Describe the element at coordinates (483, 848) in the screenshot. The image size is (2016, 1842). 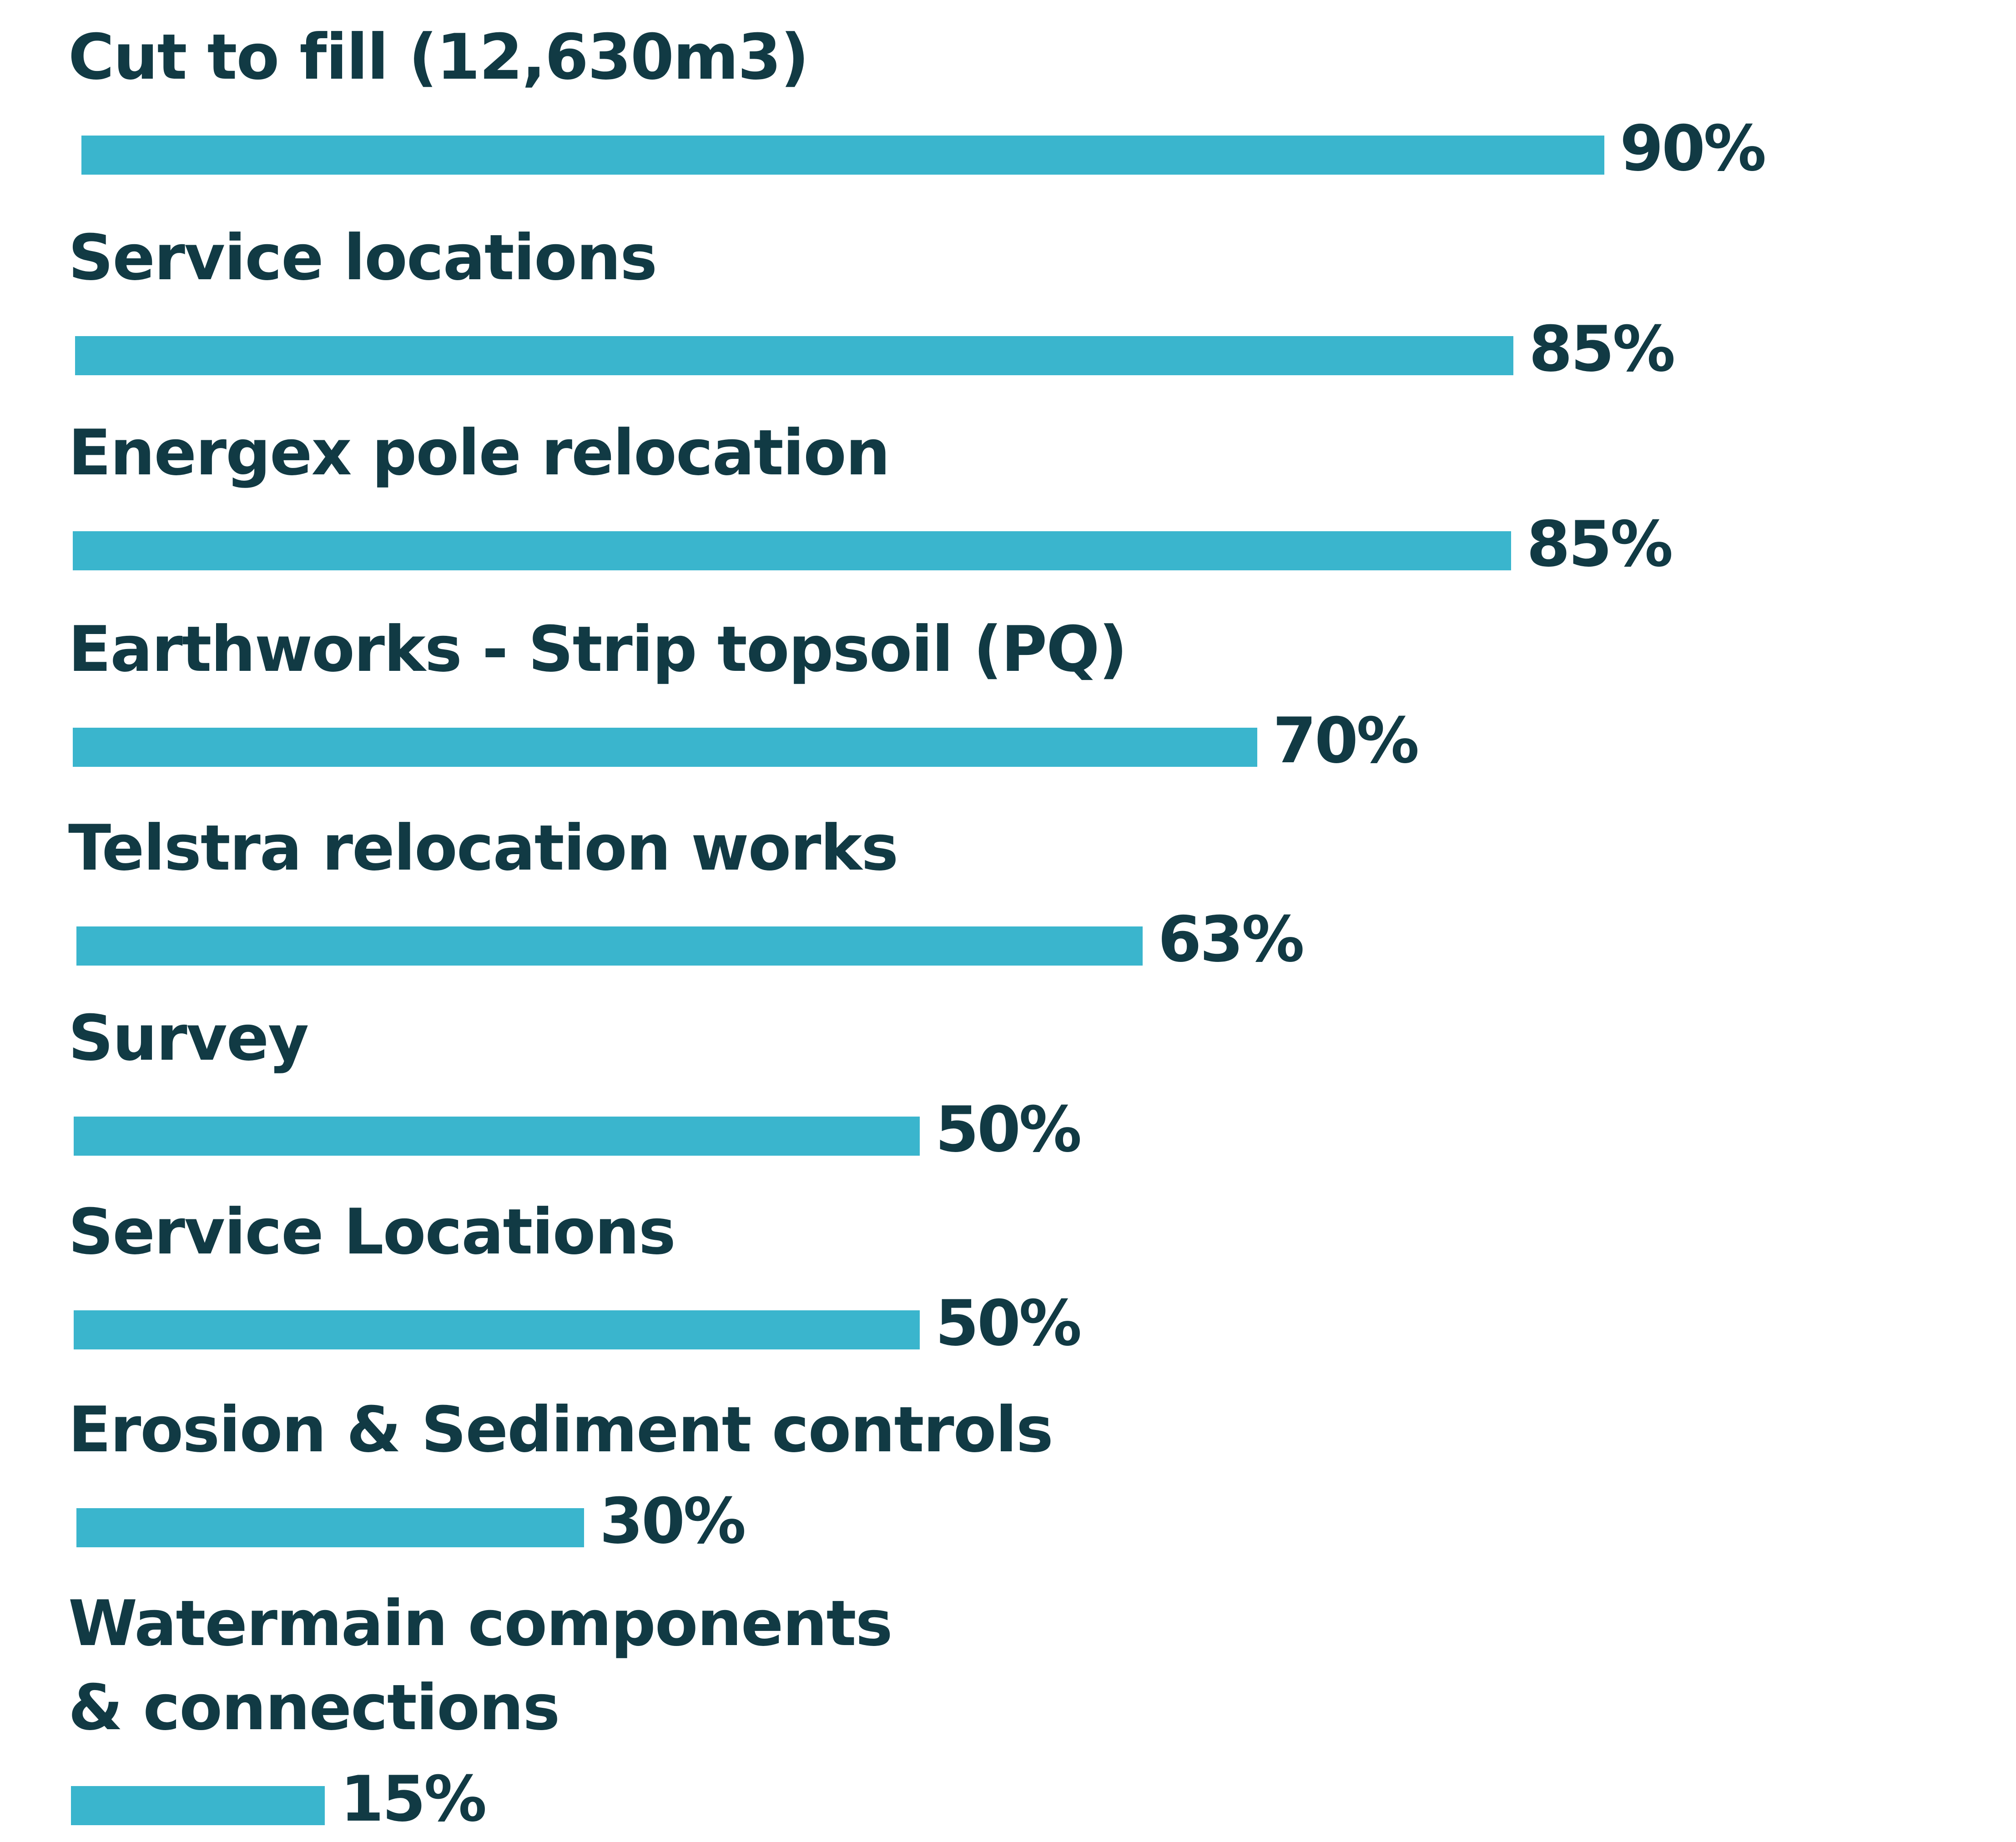
I see `category-label: Telstra relocation works` at that location.